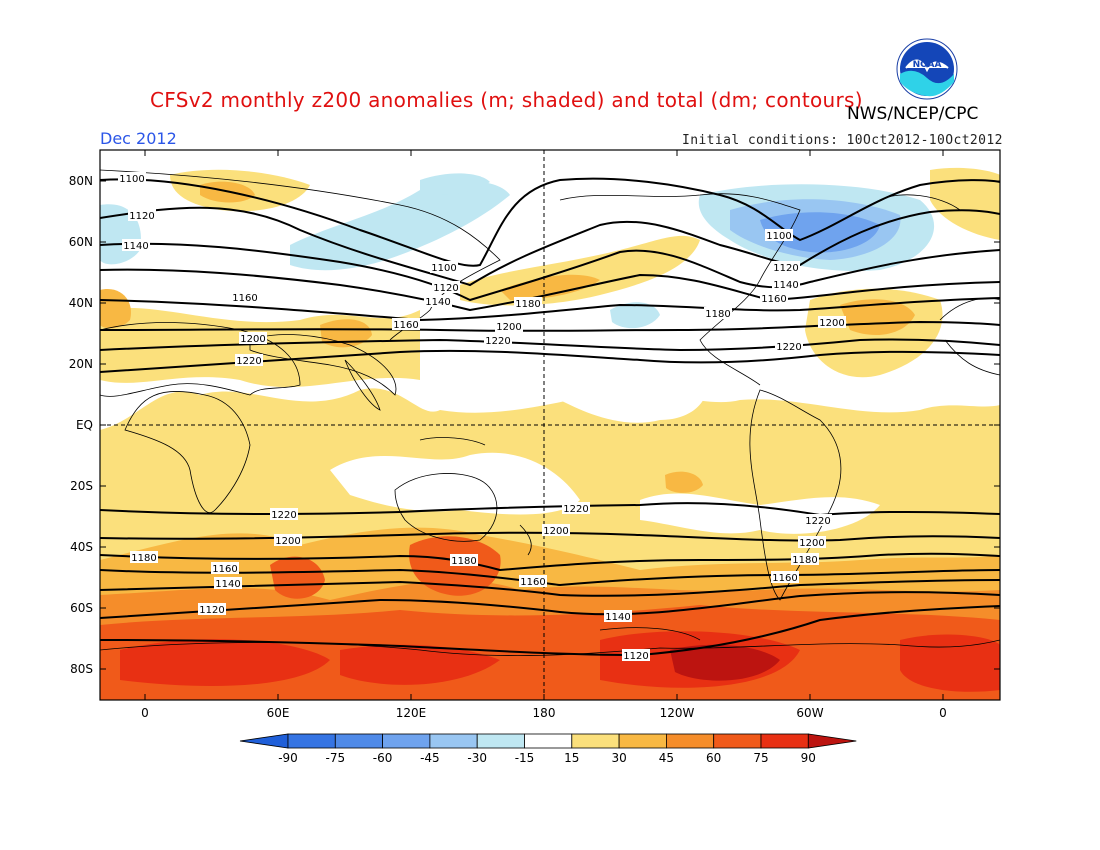 The image size is (1100, 850). I want to click on colorbar-tick-label: 45, so click(666, 758).